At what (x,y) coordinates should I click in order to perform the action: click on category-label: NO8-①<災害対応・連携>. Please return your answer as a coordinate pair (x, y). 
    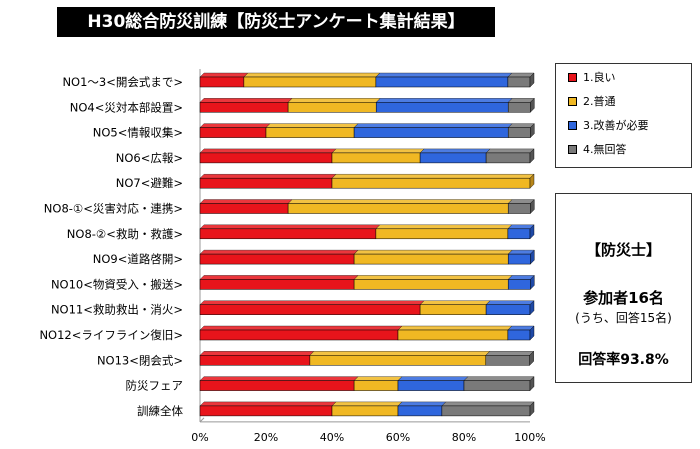
    Looking at the image, I should click on (113, 209).